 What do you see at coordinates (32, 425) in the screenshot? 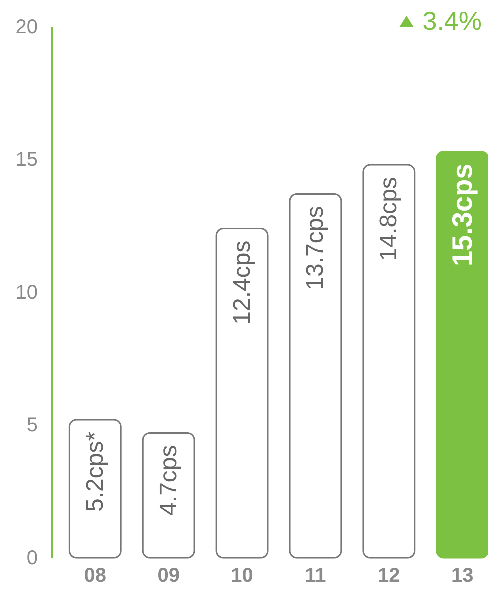
I see `y-tick-label: 5` at bounding box center [32, 425].